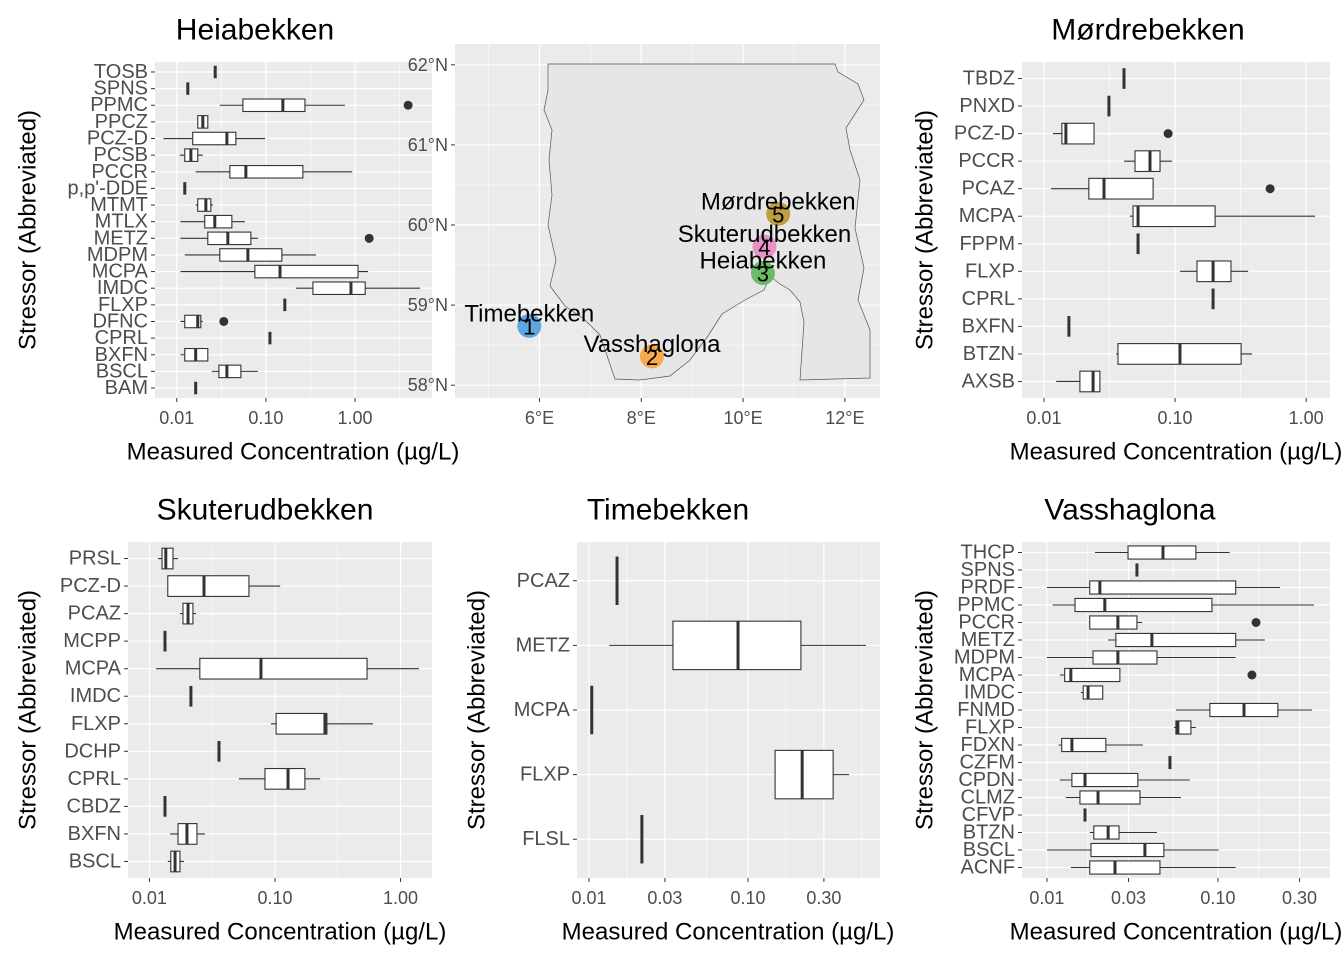 The height and width of the screenshot is (960, 1344). Describe the element at coordinates (988, 381) in the screenshot. I see `y-tick-label: AXSB` at that location.